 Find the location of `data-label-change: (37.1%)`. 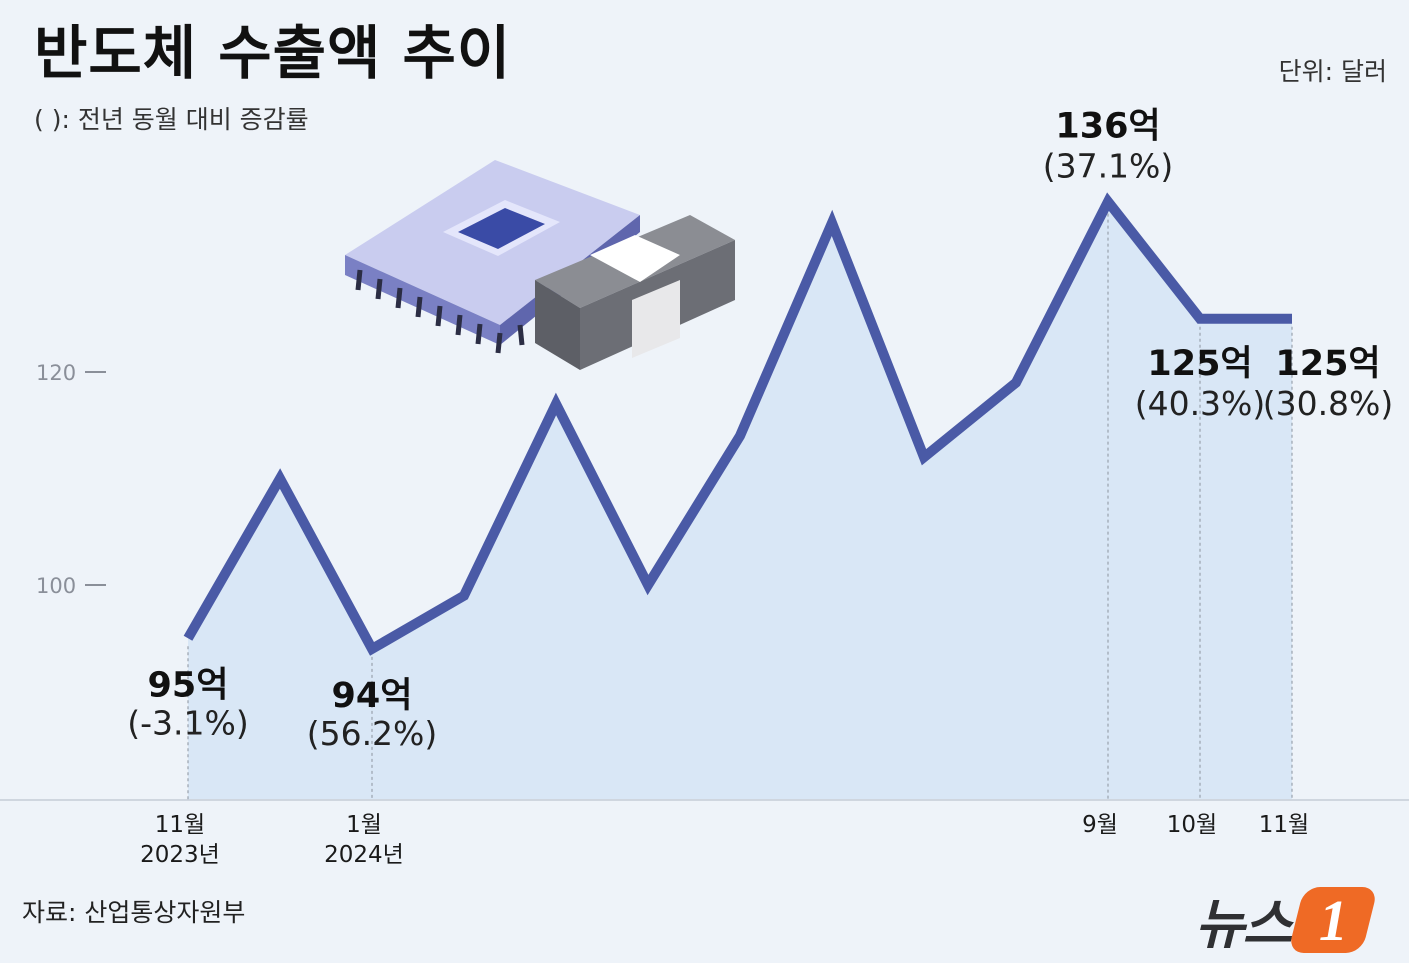

data-label-change: (37.1%) is located at coordinates (1108, 166).